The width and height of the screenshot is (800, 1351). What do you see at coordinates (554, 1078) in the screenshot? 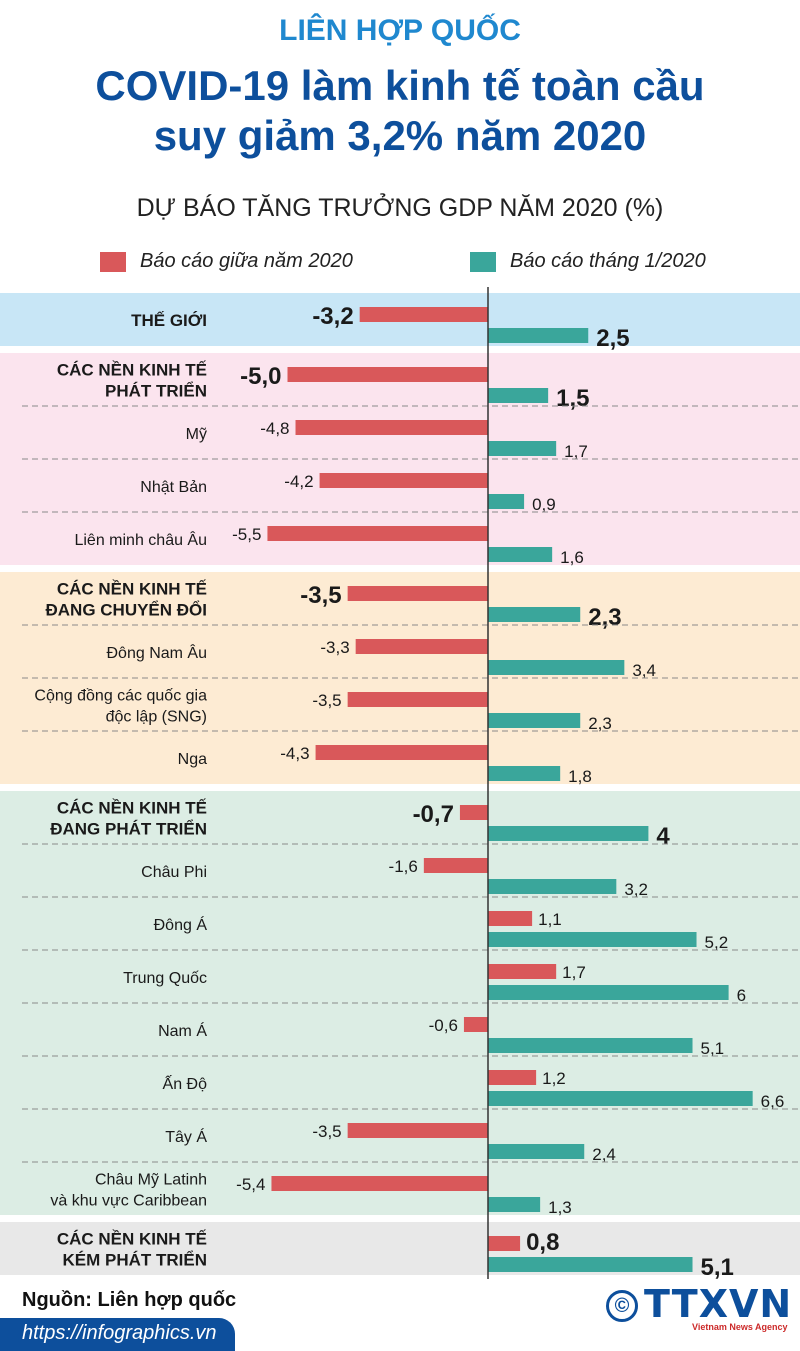
I see `value-label-midyear: 1,2` at bounding box center [554, 1078].